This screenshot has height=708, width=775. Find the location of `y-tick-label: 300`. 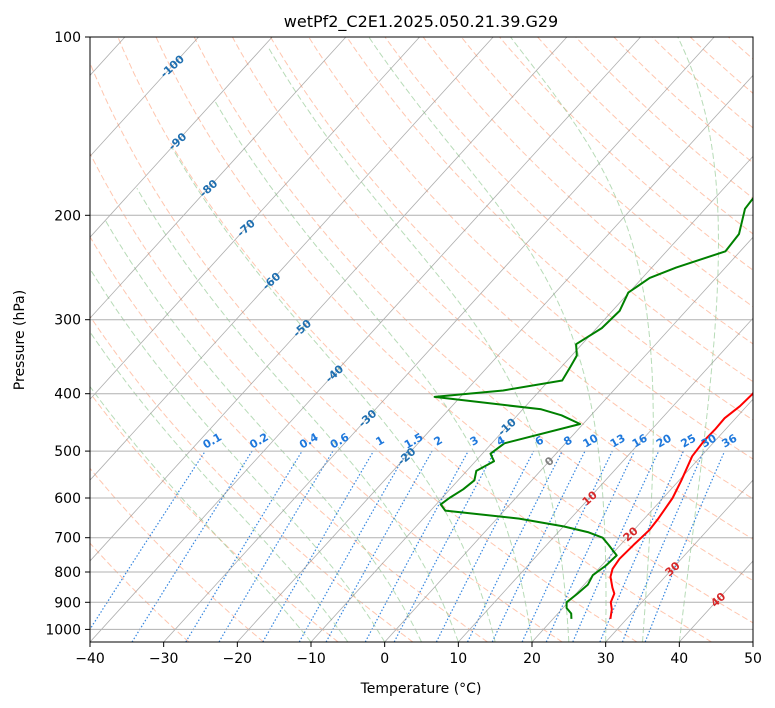

y-tick-label: 300 is located at coordinates (67, 321).